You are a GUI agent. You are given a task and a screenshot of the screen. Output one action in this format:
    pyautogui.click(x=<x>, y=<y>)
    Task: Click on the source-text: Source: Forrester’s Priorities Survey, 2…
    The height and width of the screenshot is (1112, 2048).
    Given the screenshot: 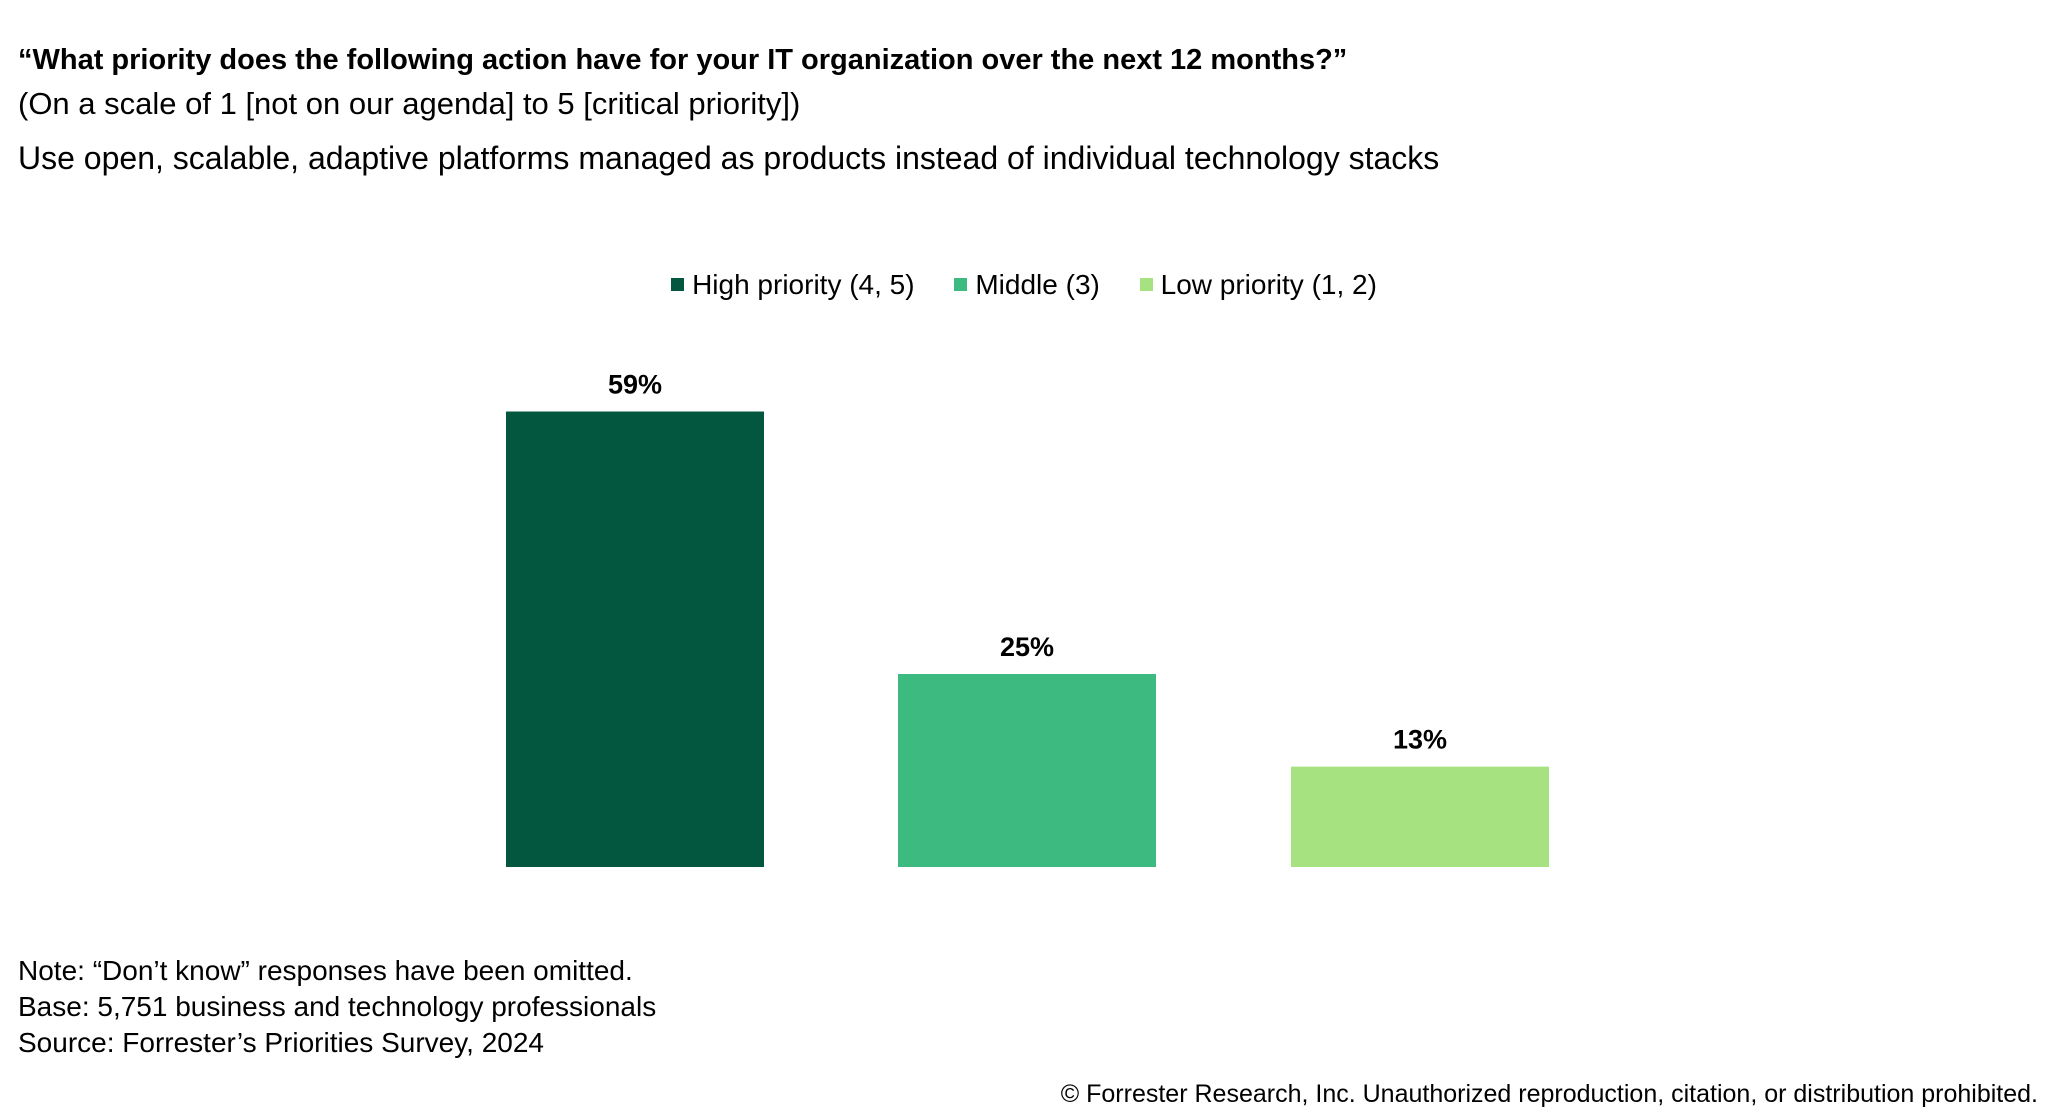 What is the action you would take?
    pyautogui.click(x=281, y=1042)
    